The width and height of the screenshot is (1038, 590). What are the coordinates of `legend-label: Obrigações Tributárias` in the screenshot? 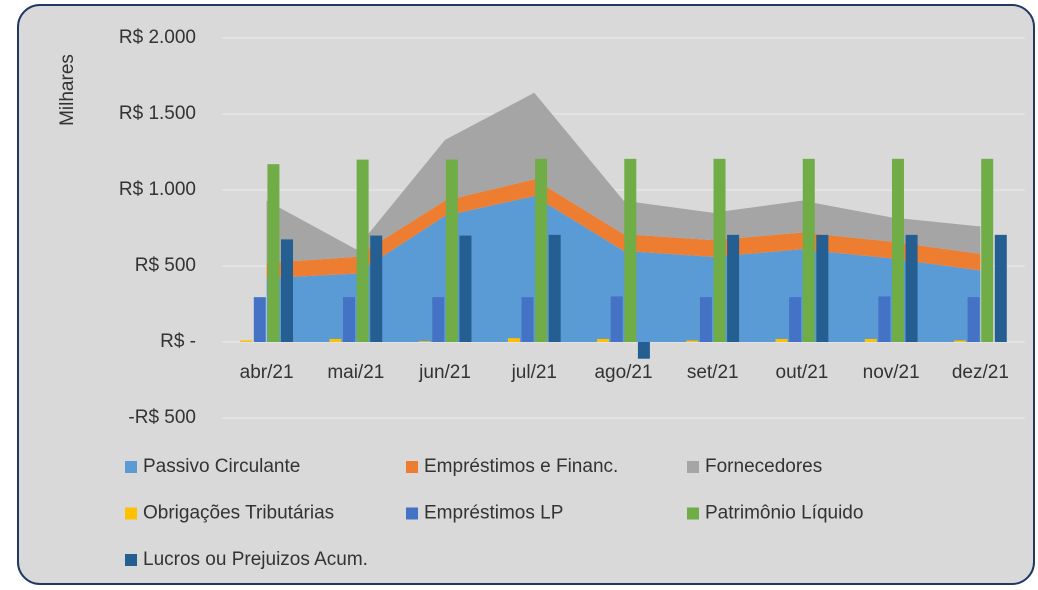 It's located at (238, 513).